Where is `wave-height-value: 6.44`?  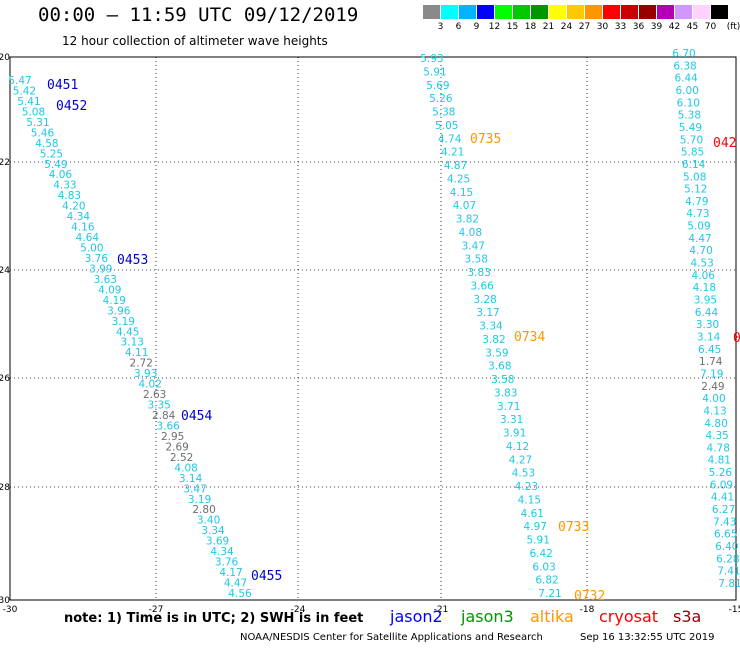 wave-height-value: 6.44 is located at coordinates (707, 313).